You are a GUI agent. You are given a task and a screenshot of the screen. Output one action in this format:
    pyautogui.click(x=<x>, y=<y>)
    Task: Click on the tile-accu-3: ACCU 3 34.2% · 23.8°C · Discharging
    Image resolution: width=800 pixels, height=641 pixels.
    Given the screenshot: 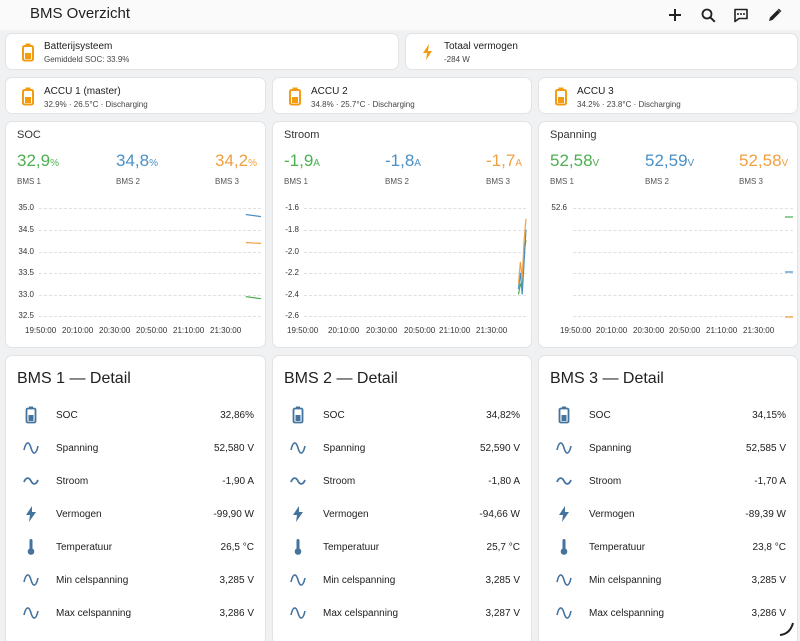 What is the action you would take?
    pyautogui.click(x=668, y=95)
    